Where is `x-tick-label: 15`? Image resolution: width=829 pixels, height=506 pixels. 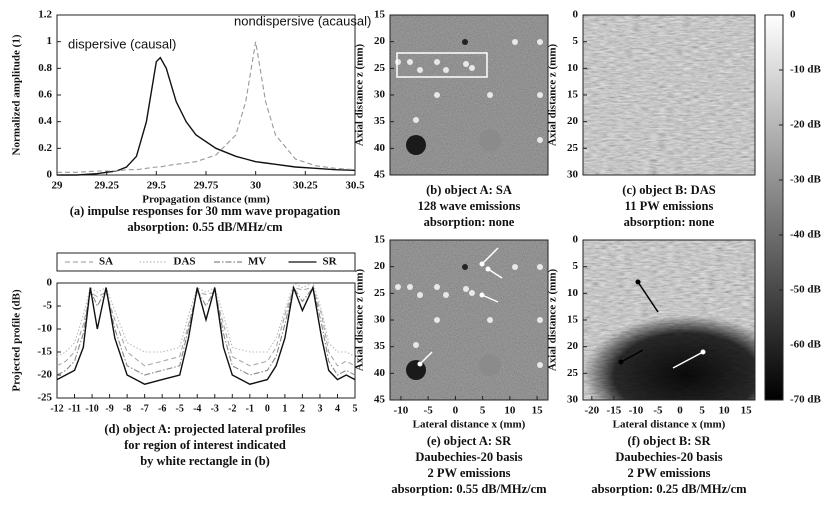
x-tick-label: 15 is located at coordinates (538, 411).